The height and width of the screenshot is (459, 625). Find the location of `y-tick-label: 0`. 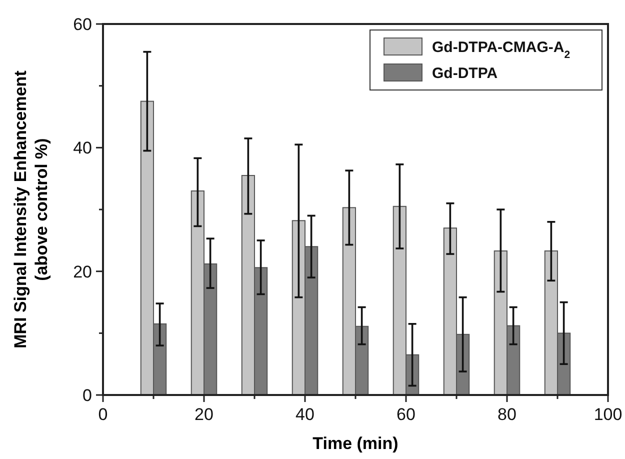

y-tick-label: 0 is located at coordinates (87, 395).